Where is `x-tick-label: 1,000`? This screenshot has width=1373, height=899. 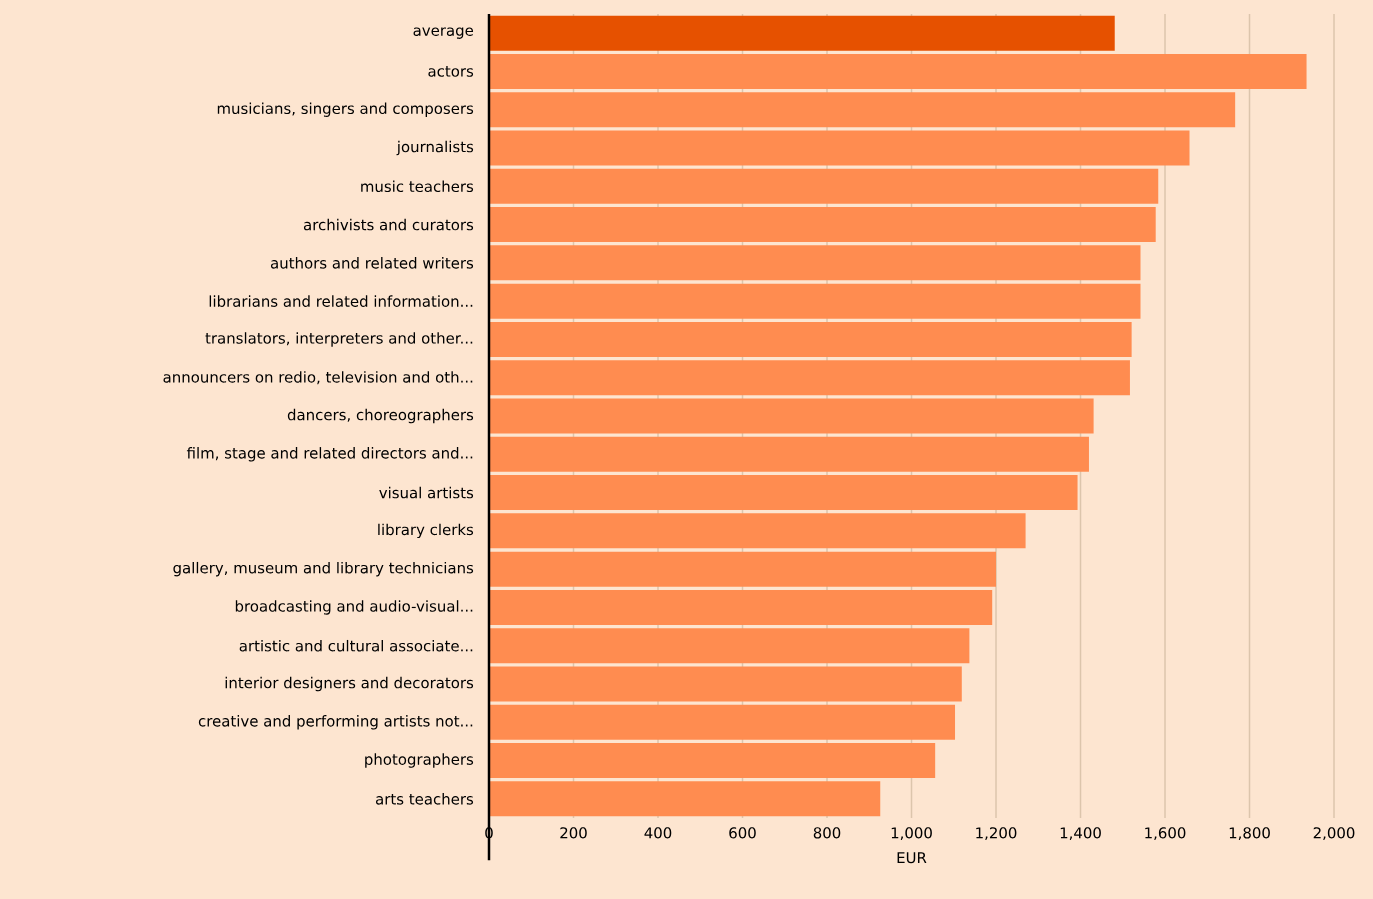
x-tick-label: 1,000 is located at coordinates (911, 834).